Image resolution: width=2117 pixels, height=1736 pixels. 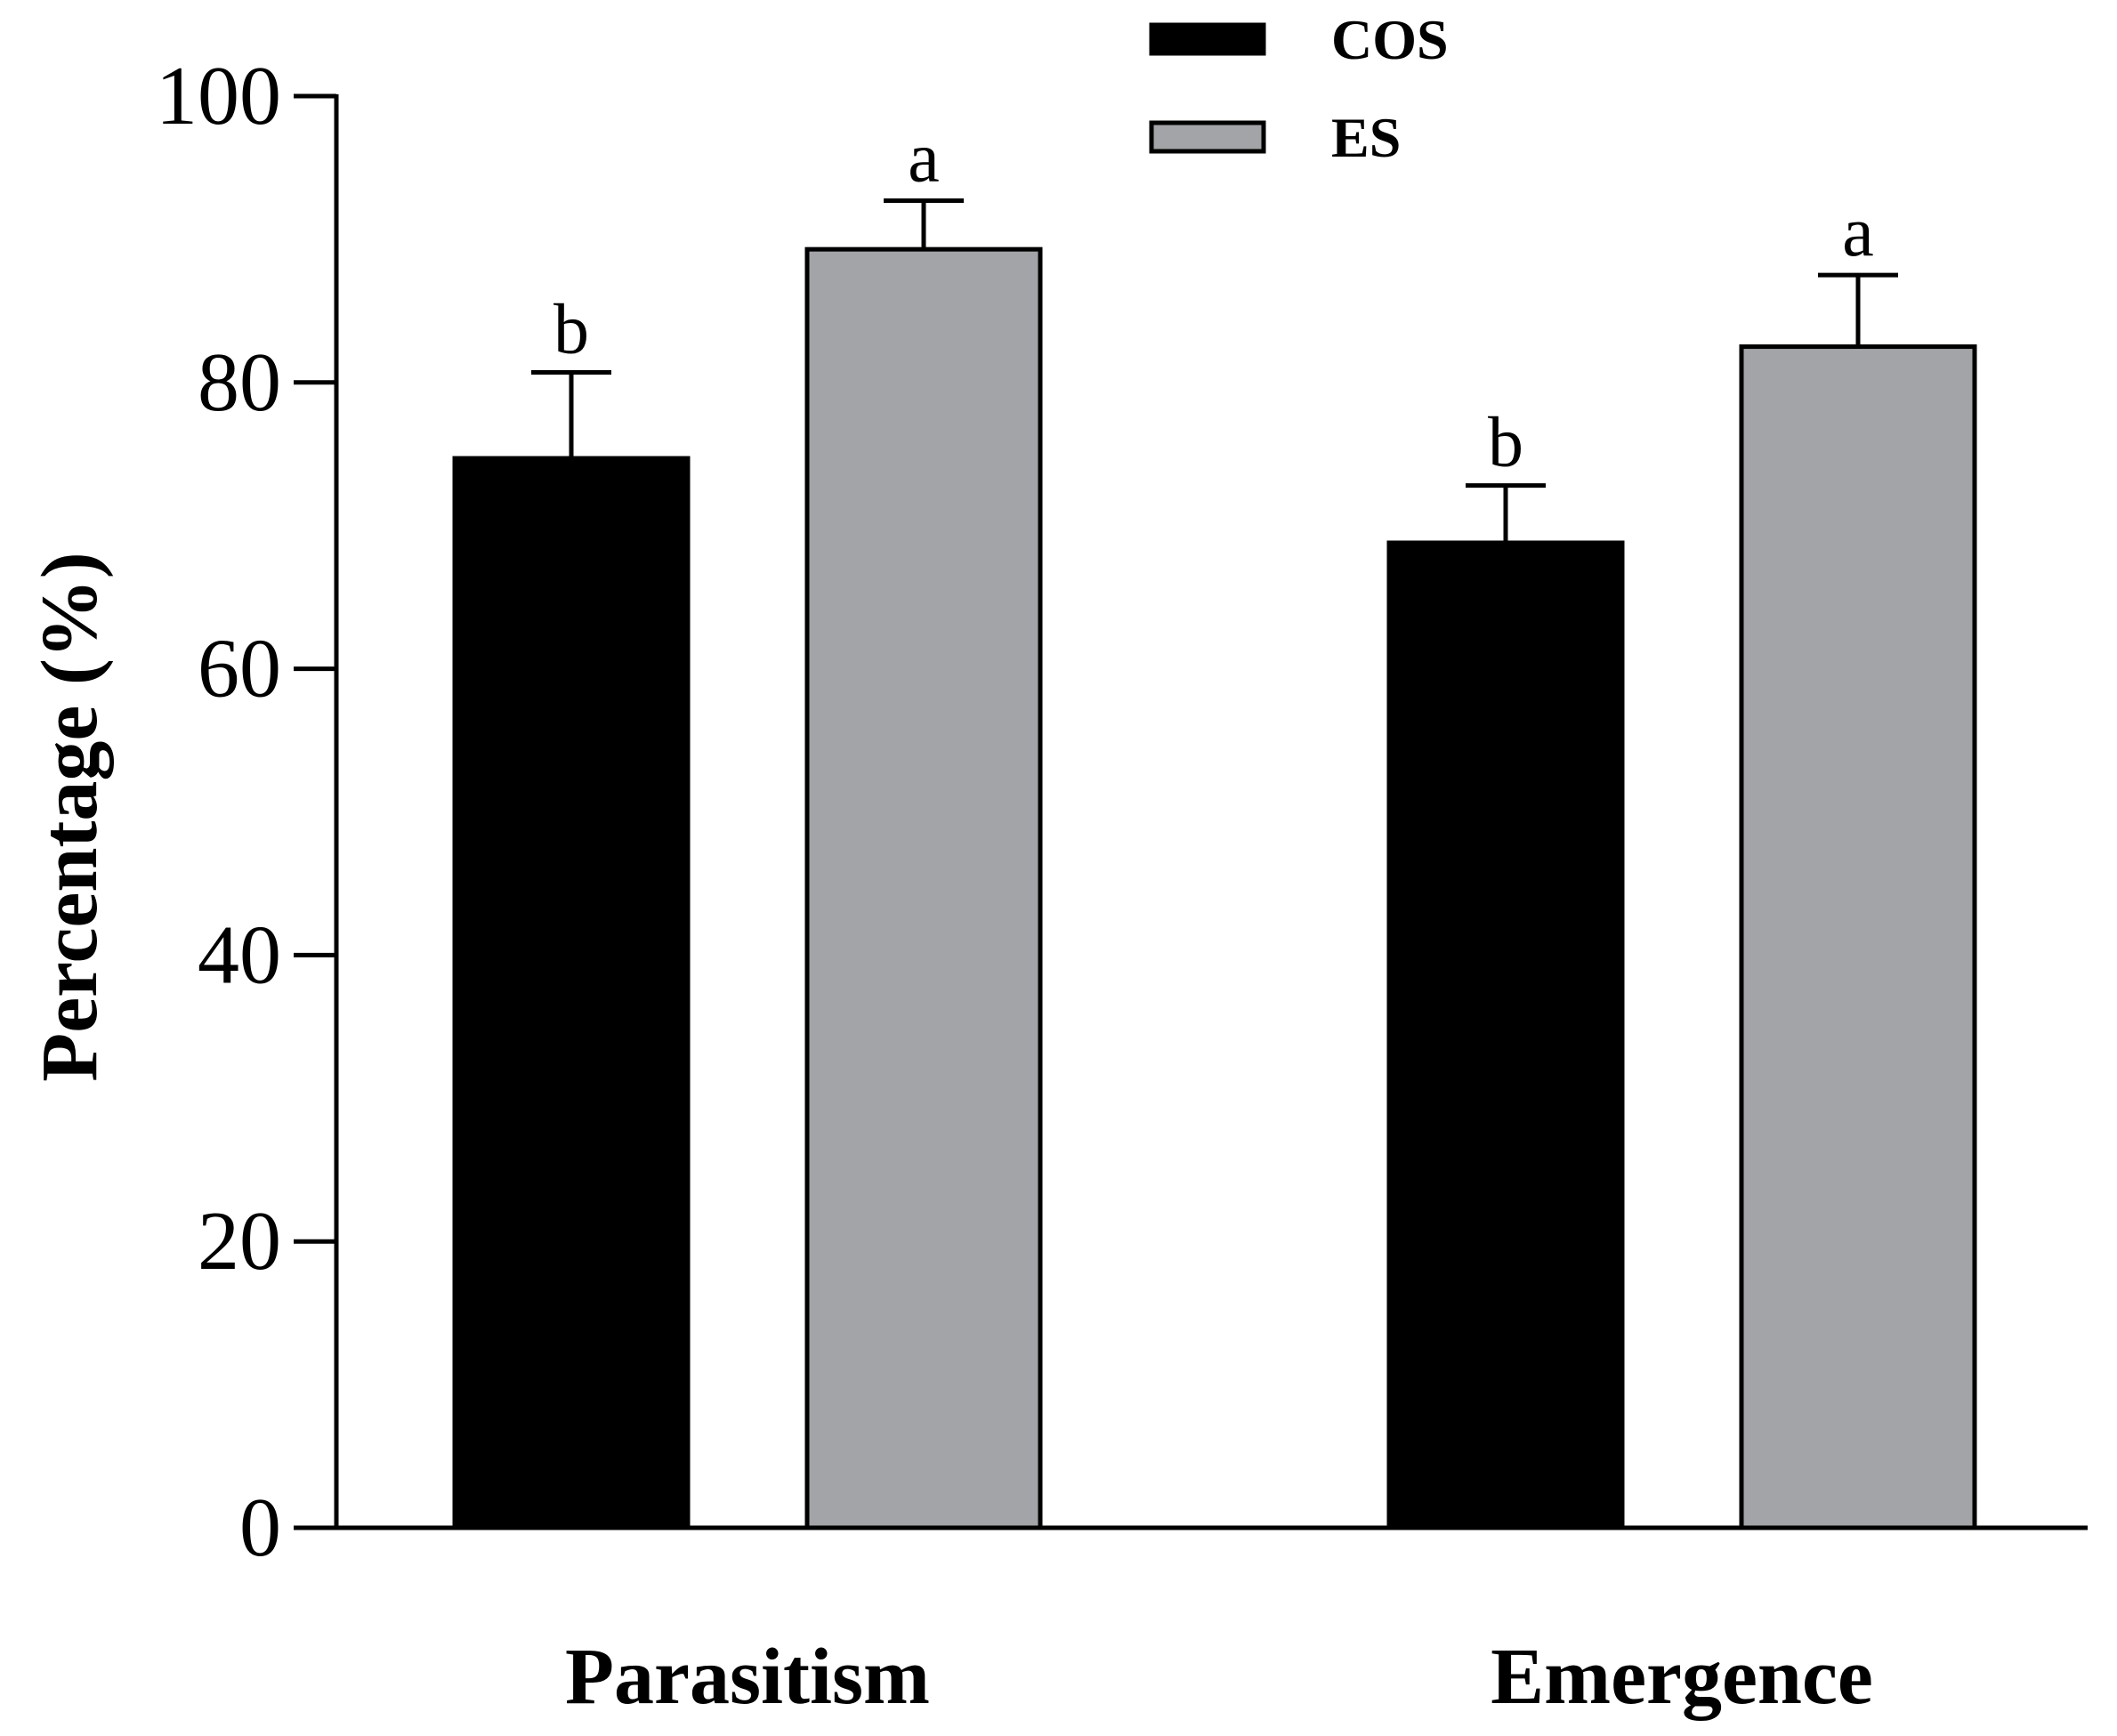 I want to click on y-axis-title: Percentage (%), so click(x=70, y=817).